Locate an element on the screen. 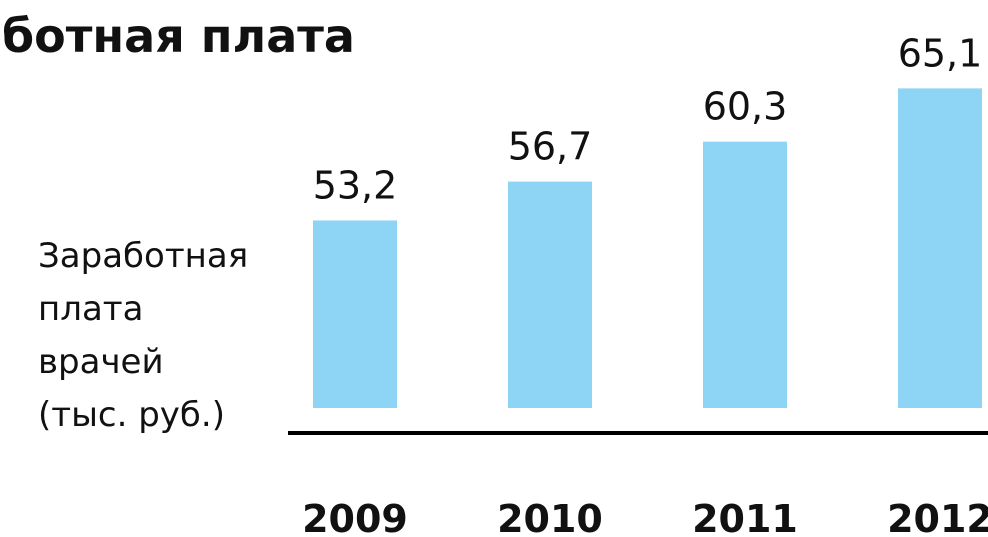  value-label: 65,1 is located at coordinates (940, 53).